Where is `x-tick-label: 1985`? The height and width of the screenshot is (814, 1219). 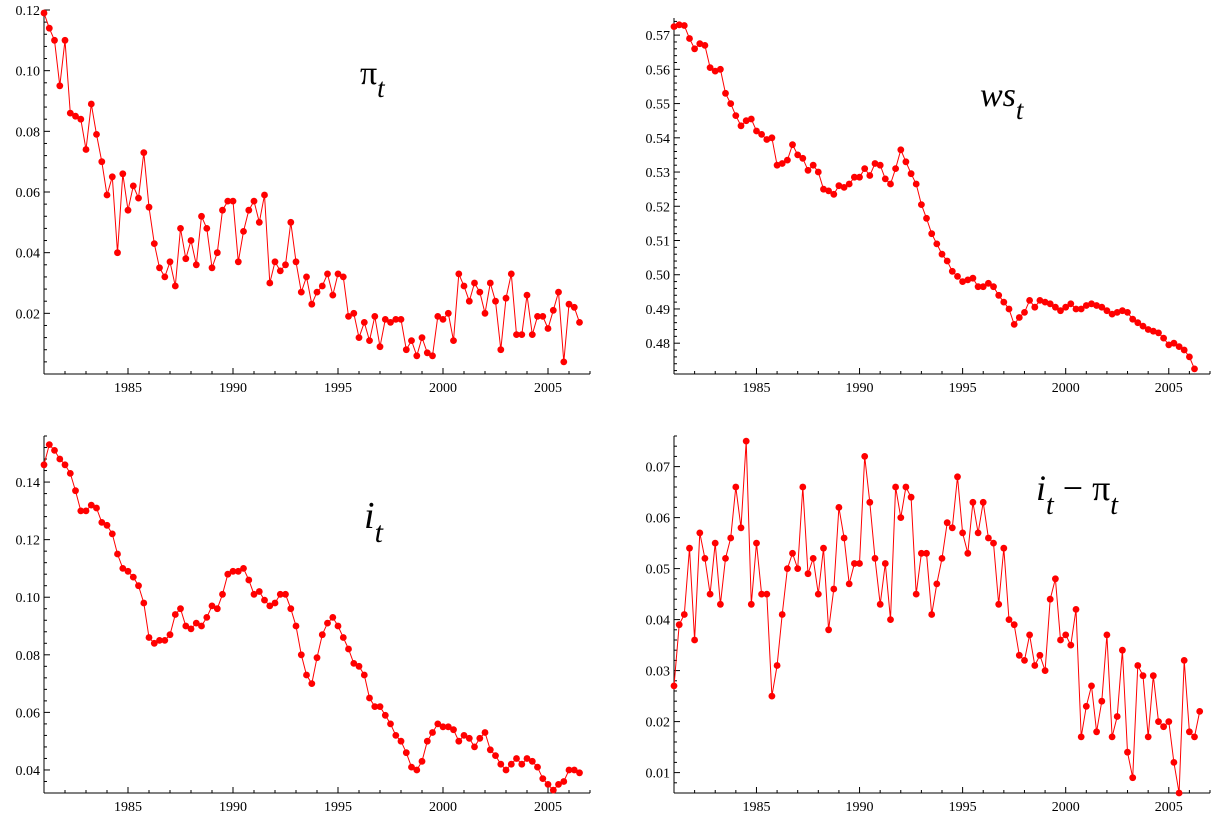 x-tick-label: 1985 is located at coordinates (128, 807).